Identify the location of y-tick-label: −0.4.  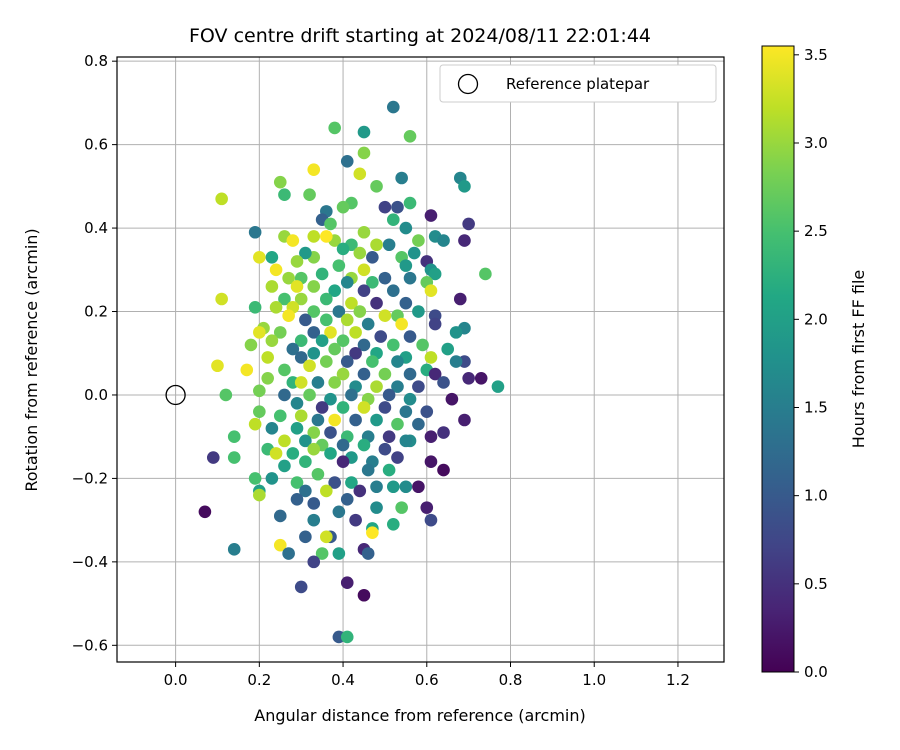
(90, 562).